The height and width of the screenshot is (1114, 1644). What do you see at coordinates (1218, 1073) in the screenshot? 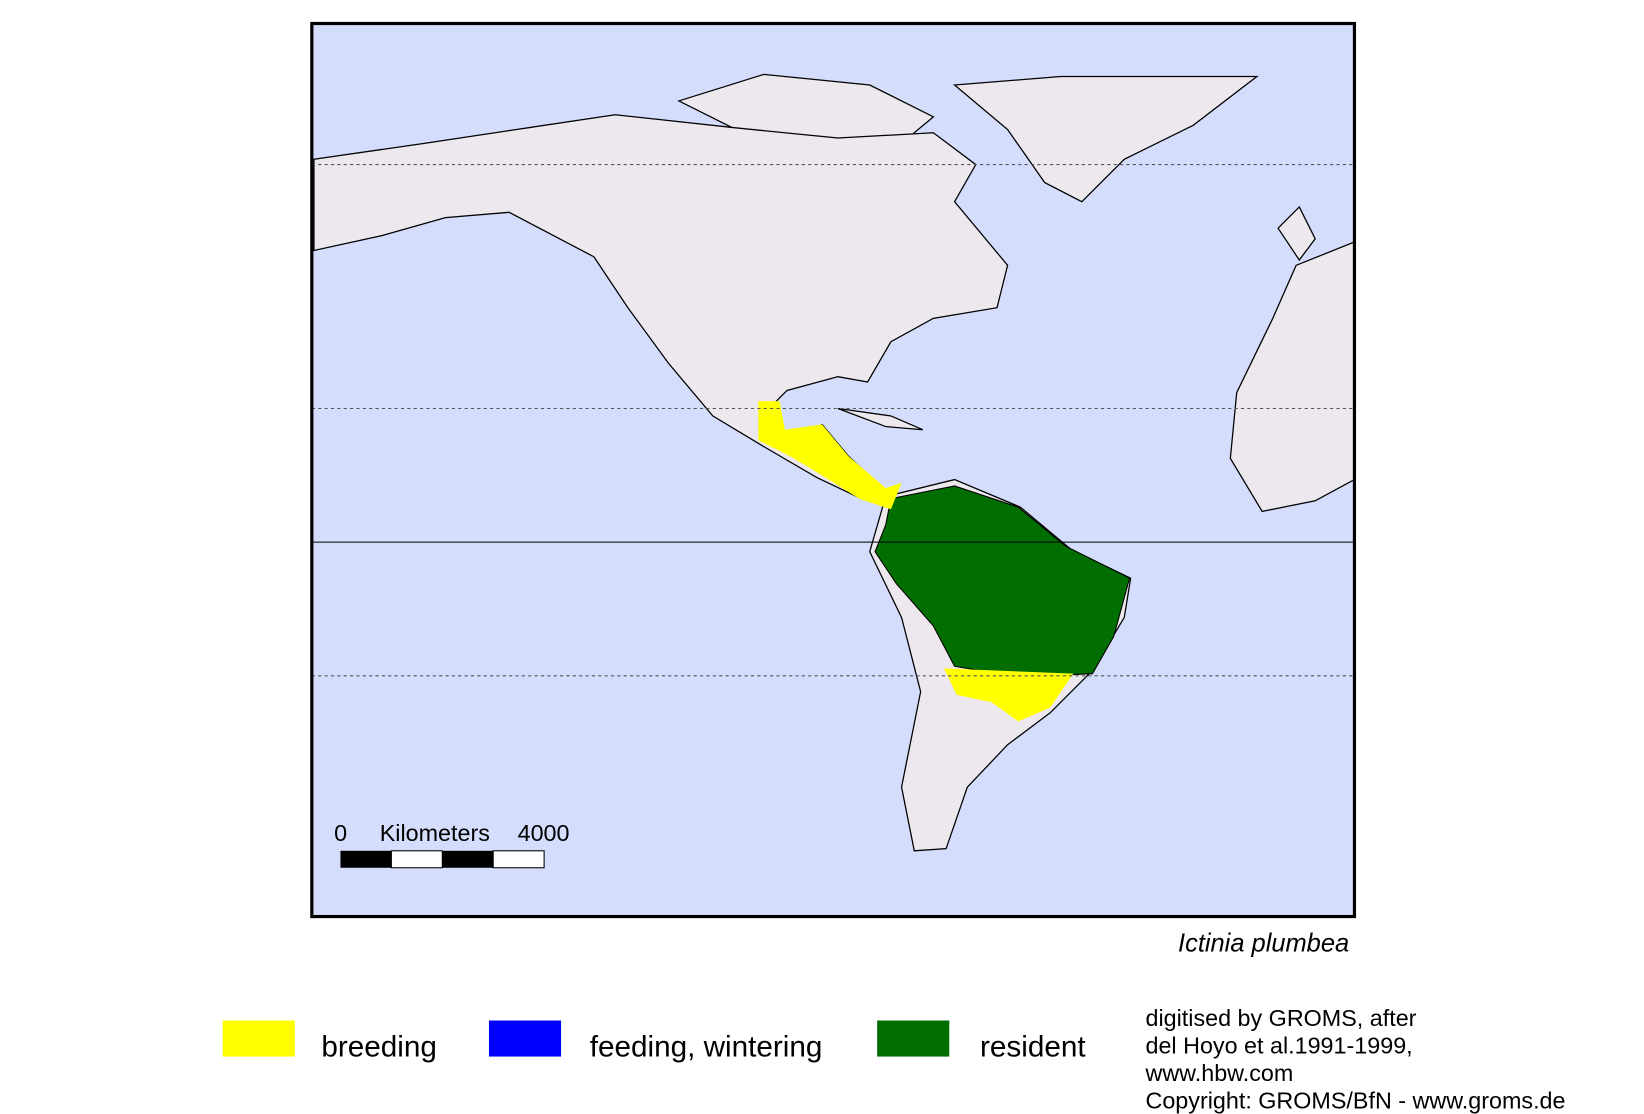
I see `credit-line: www.hbw.com` at bounding box center [1218, 1073].